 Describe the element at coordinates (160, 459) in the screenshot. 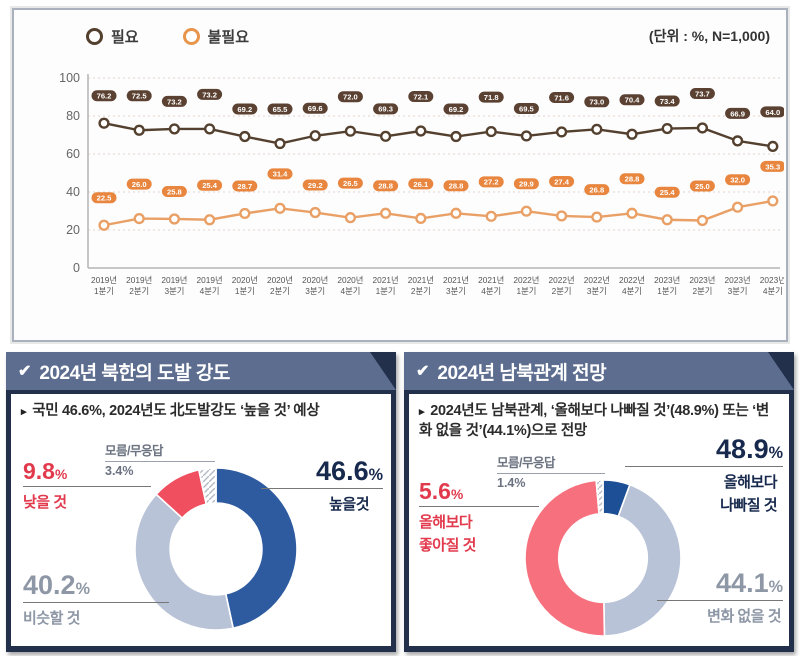

I see `callout-unknown: 모름/무응답 3.4%` at that location.